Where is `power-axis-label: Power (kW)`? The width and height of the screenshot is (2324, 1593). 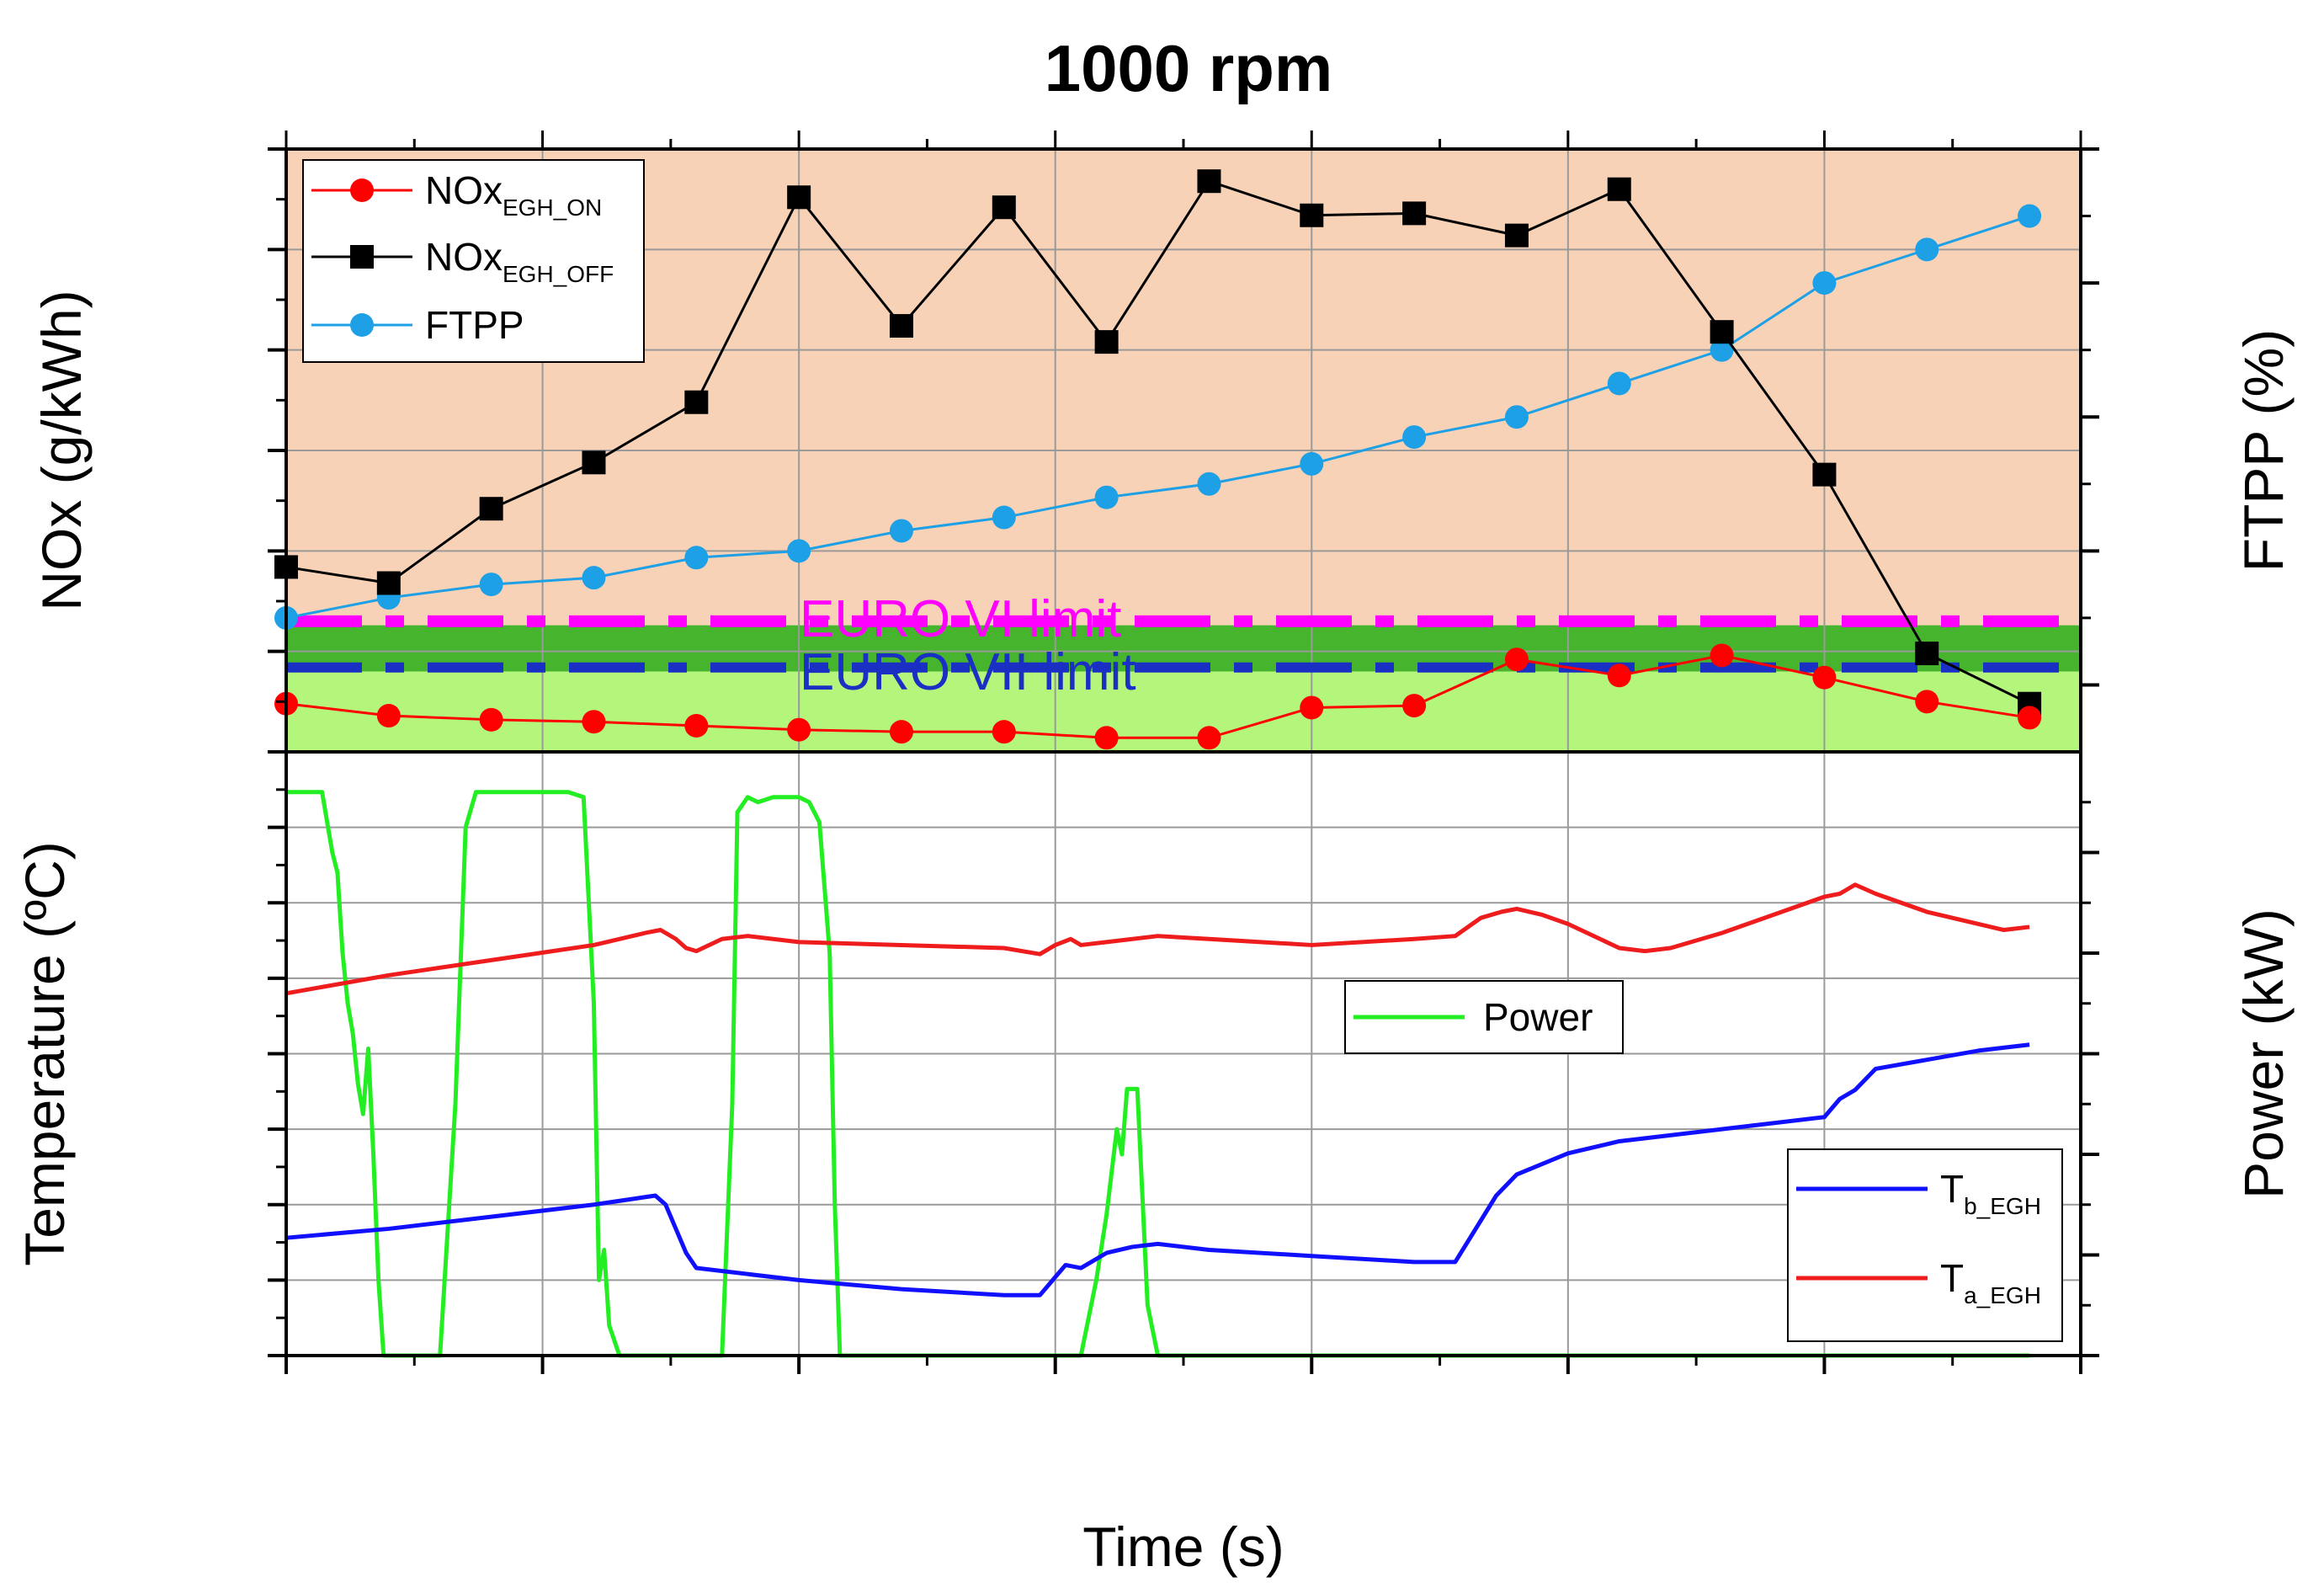 power-axis-label: Power (kW) is located at coordinates (2264, 1053).